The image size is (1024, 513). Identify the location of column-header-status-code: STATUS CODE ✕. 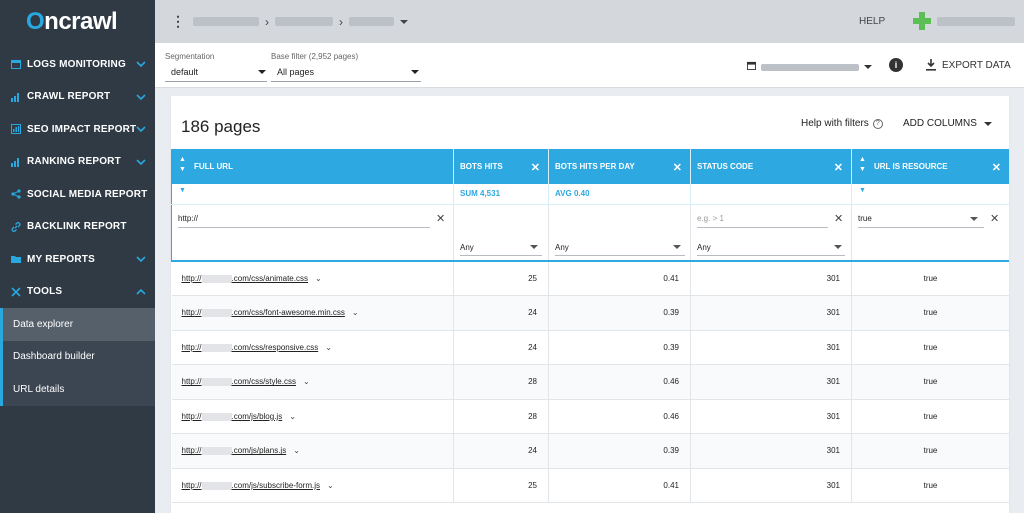
(771, 166).